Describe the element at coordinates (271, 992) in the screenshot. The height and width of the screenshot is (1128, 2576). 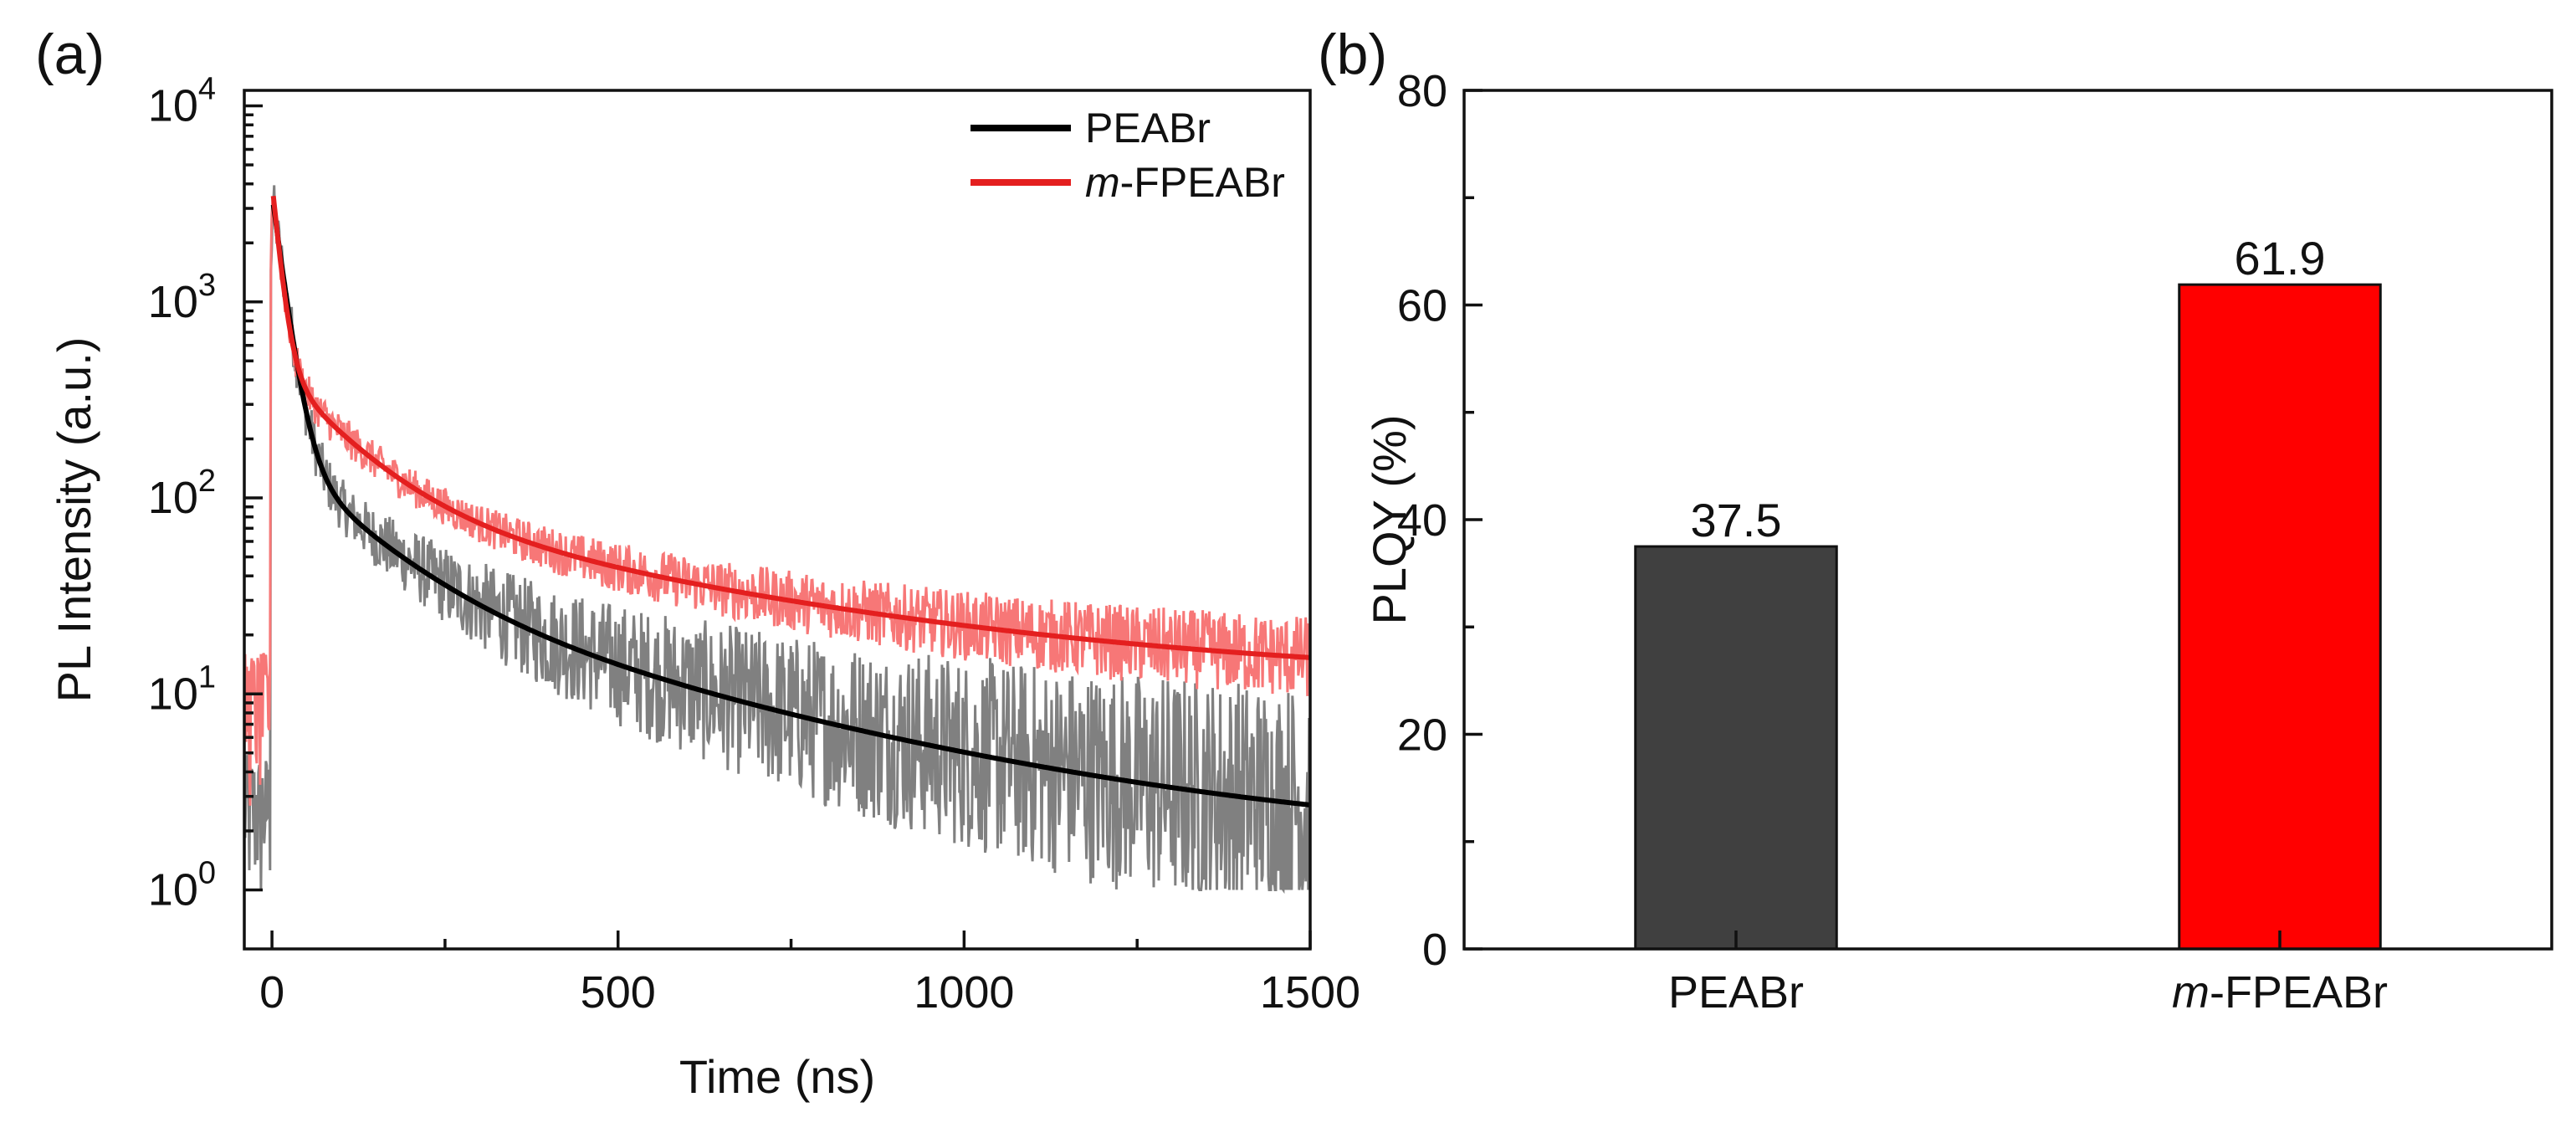
I see `decay-x-tick-label: 0` at that location.